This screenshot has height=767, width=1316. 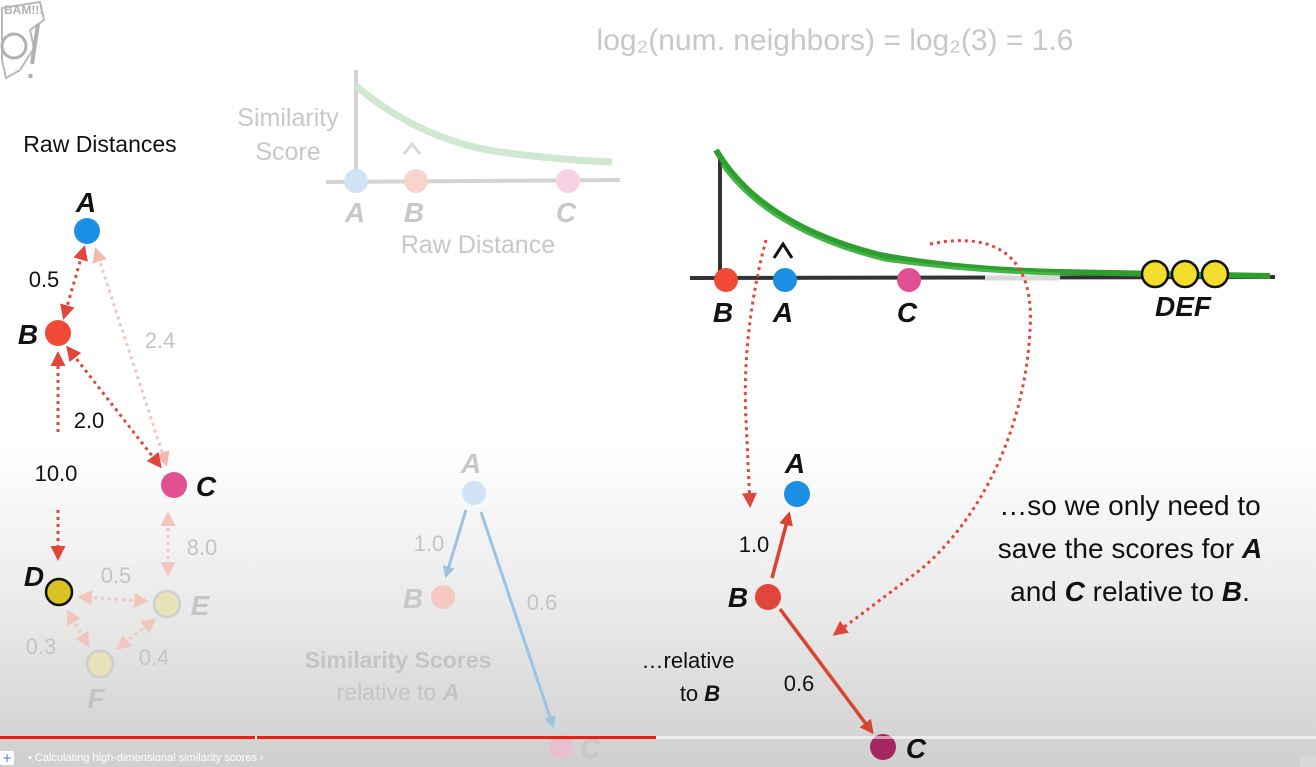 What do you see at coordinates (59, 592) in the screenshot?
I see `point-d` at bounding box center [59, 592].